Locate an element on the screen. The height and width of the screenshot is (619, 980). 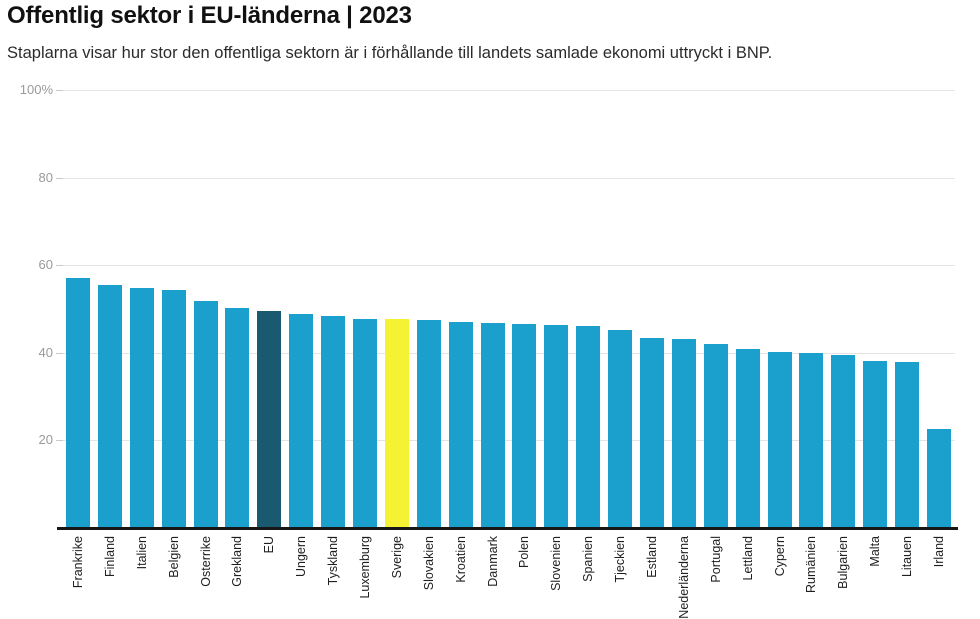
bar-slot-polen is located at coordinates (524, 309).